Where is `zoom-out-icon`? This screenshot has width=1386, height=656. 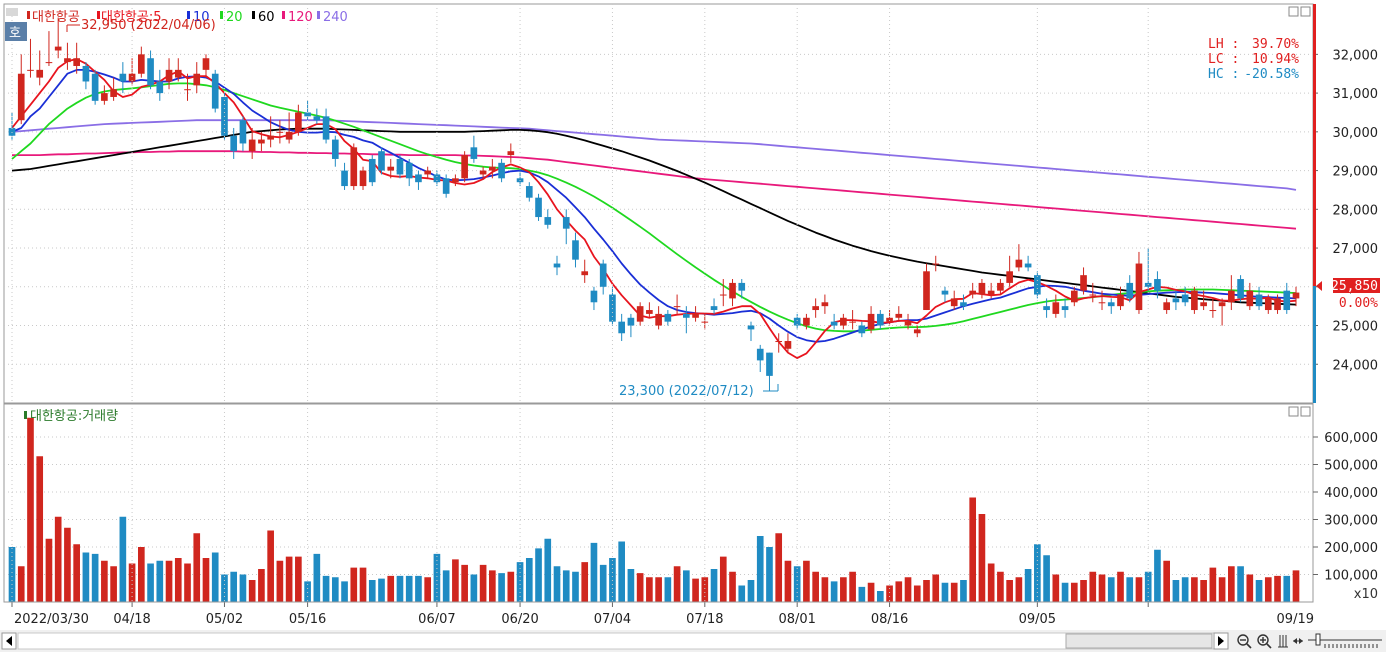 zoom-out-icon is located at coordinates (1244, 641).